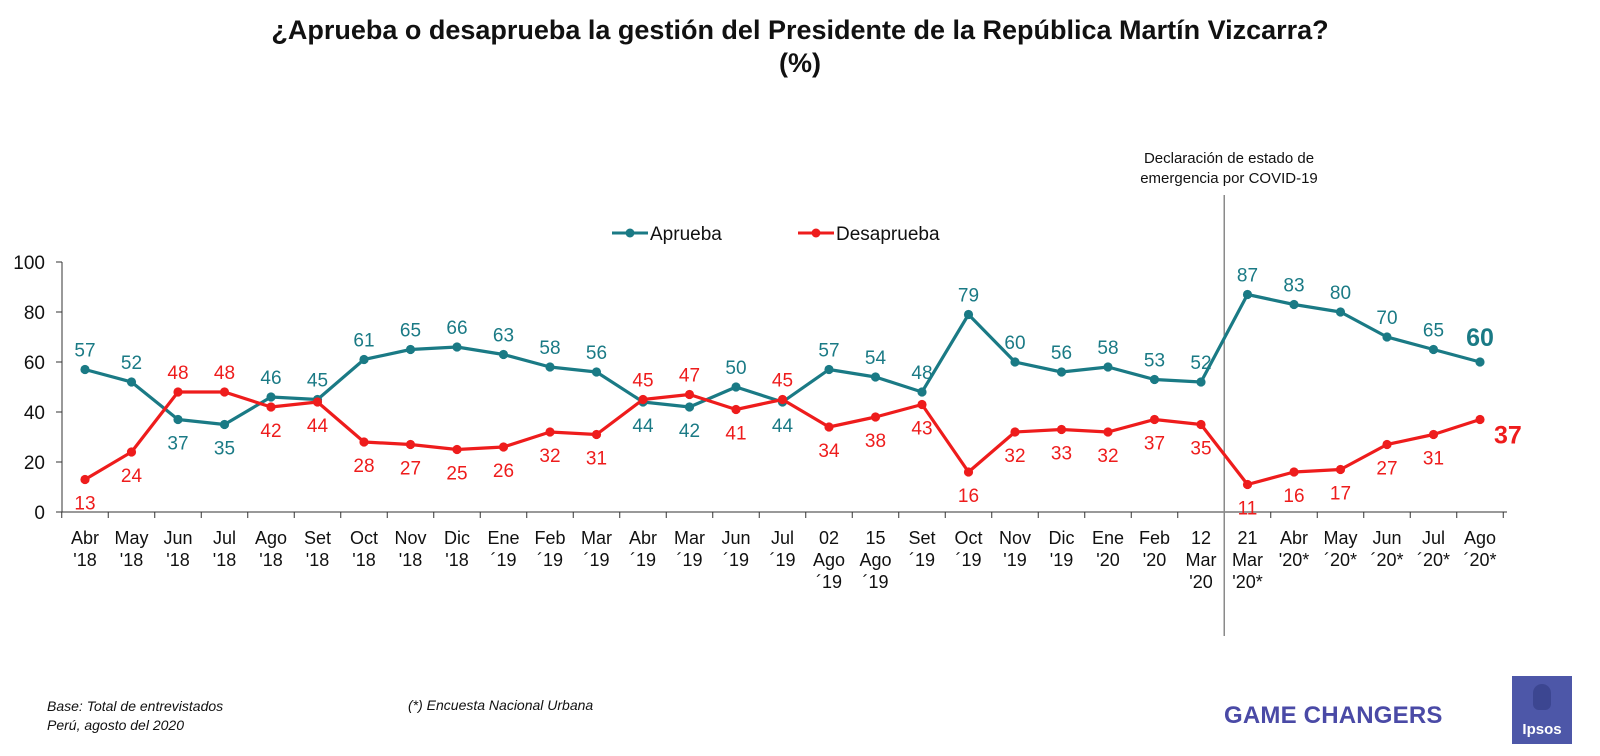  I want to click on x-tick-label: Ene '20, so click(1108, 549).